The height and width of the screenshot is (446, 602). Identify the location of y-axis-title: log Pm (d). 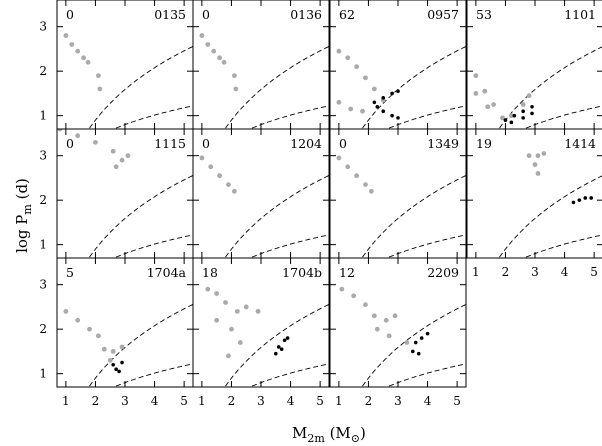
(23, 215).